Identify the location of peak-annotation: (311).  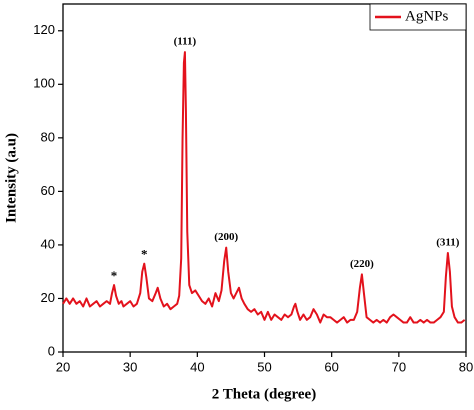
(448, 242).